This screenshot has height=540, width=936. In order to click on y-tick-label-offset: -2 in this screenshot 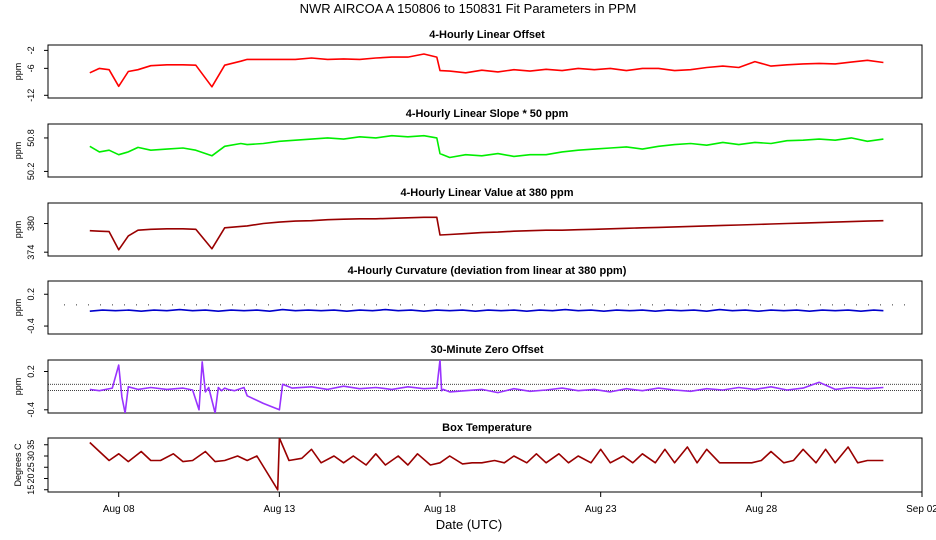, I will do `click(31, 50)`.